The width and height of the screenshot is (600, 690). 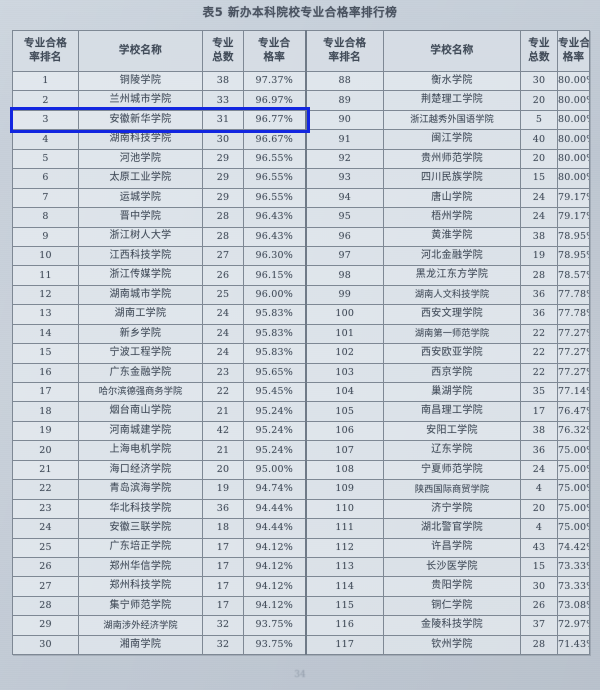 I want to click on column-header-total-2: 专业 总数, so click(x=539, y=51).